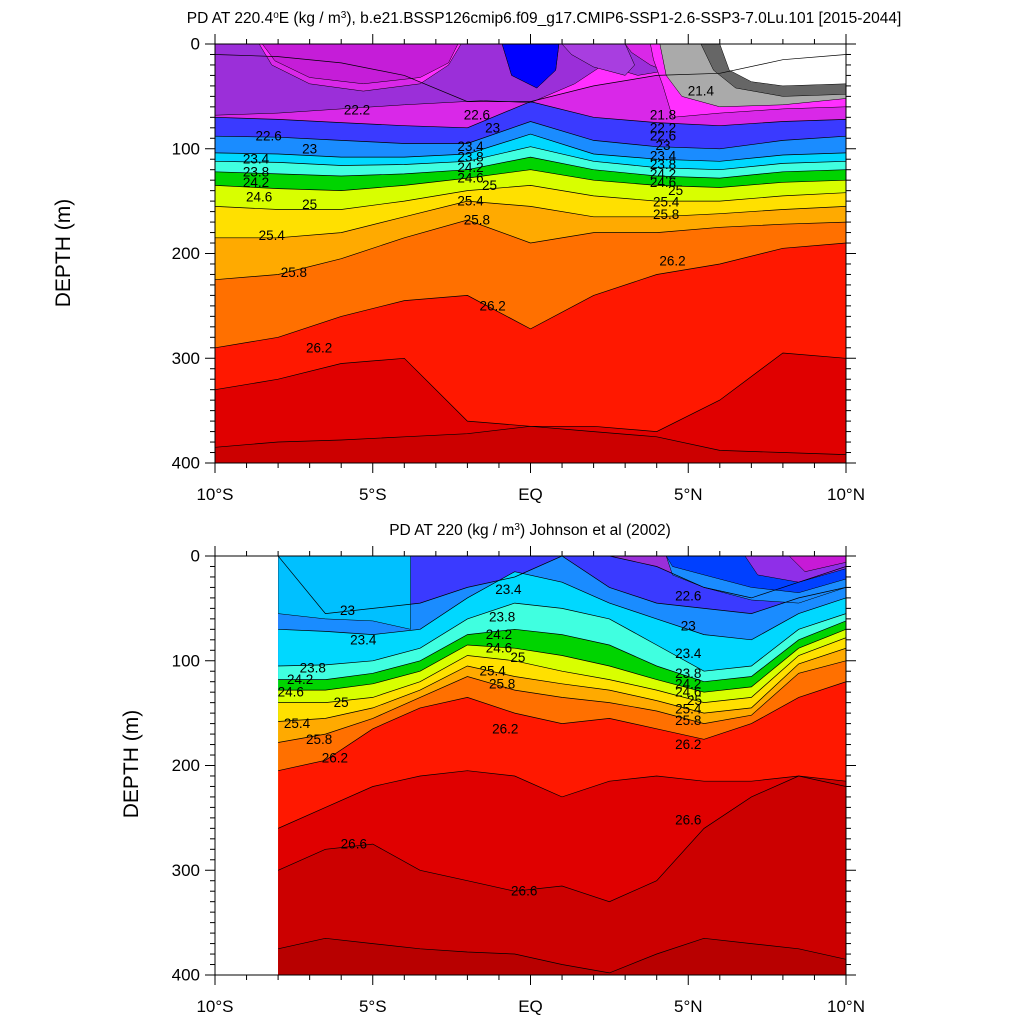  Describe the element at coordinates (214, 1006) in the screenshot. I see `x-tick-label: 10°S` at that location.